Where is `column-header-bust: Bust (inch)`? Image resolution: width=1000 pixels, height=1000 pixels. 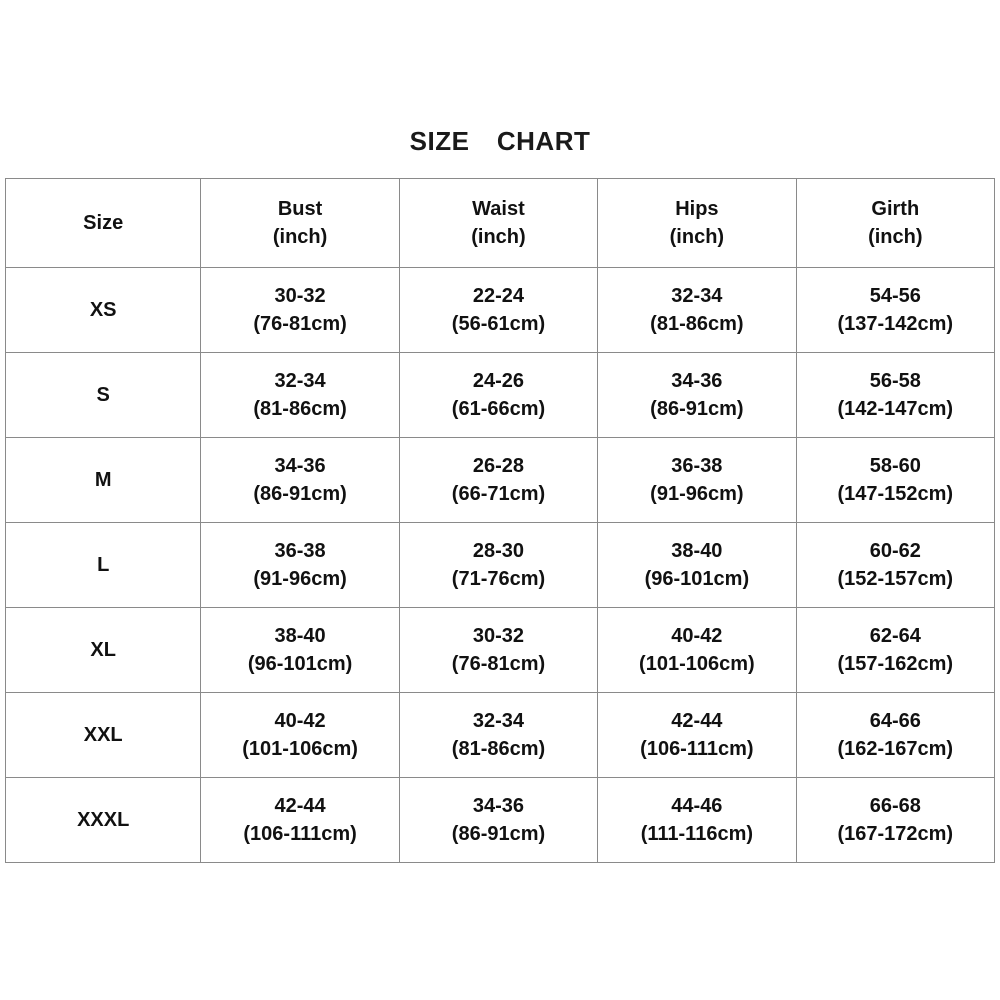 column-header-bust: Bust (inch) is located at coordinates (300, 223).